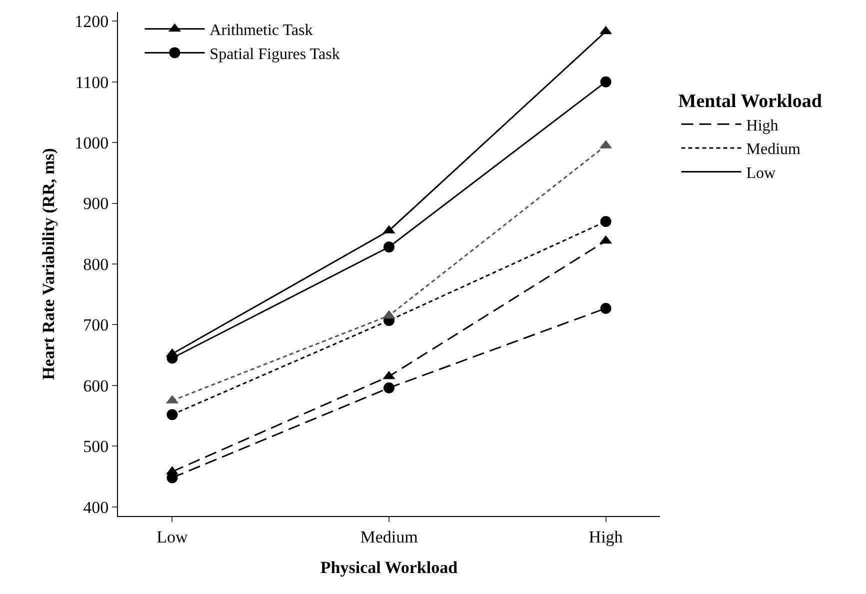 The width and height of the screenshot is (866, 594). Describe the element at coordinates (761, 173) in the screenshot. I see `text: Low` at that location.